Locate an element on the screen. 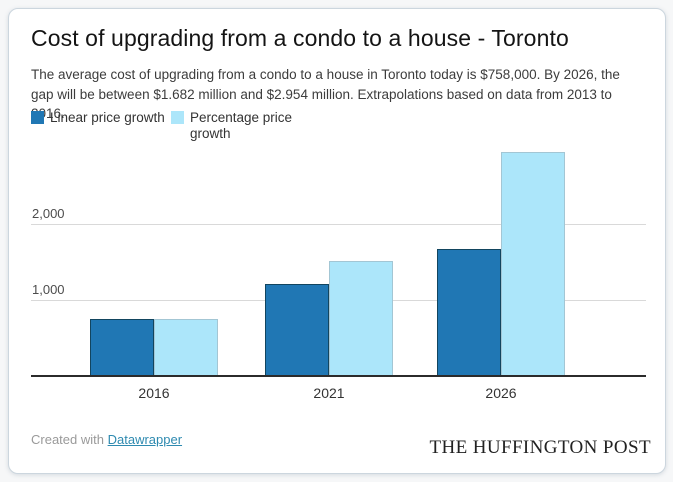 This screenshot has height=482, width=673. attribution: Created with Datawrapper is located at coordinates (106, 439).